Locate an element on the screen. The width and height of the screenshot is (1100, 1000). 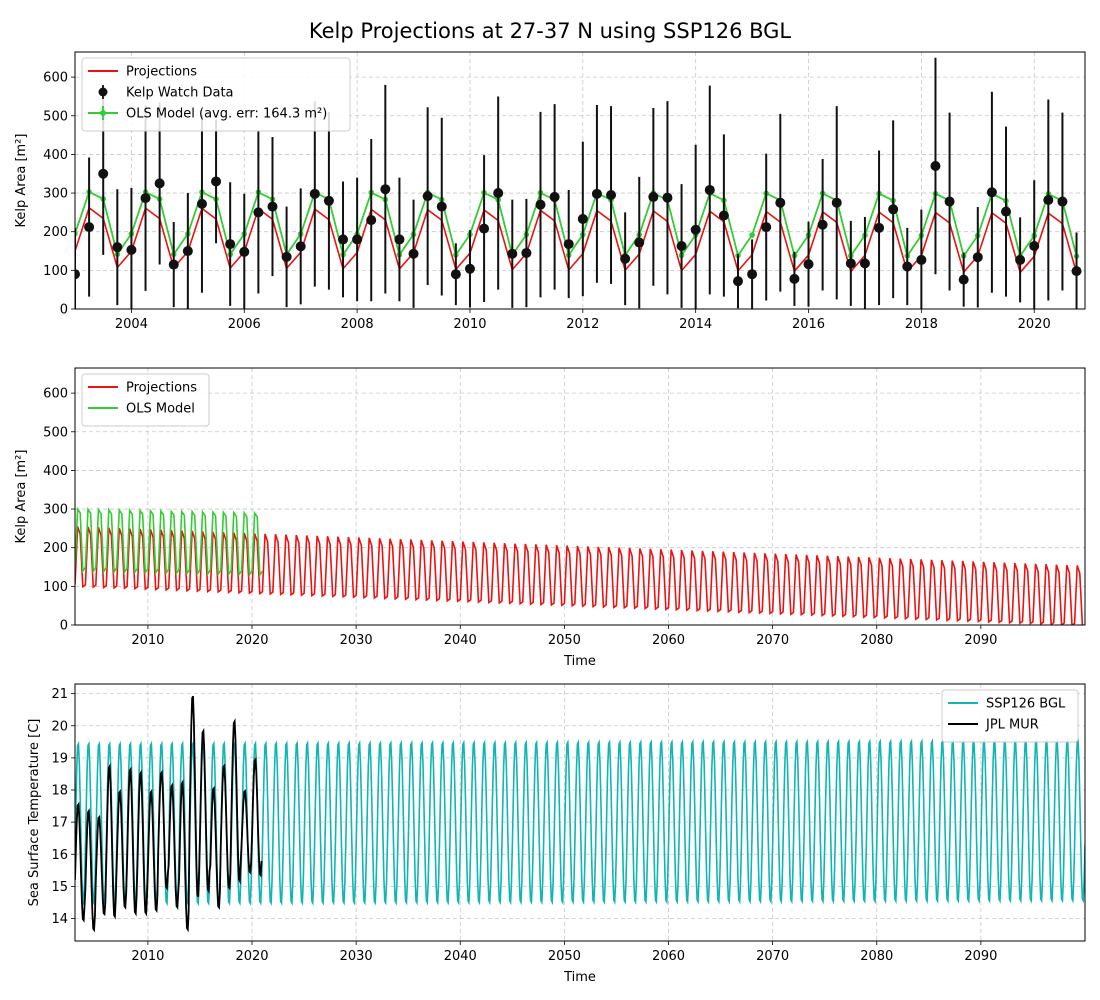
plot-area is located at coordinates (579, 565).